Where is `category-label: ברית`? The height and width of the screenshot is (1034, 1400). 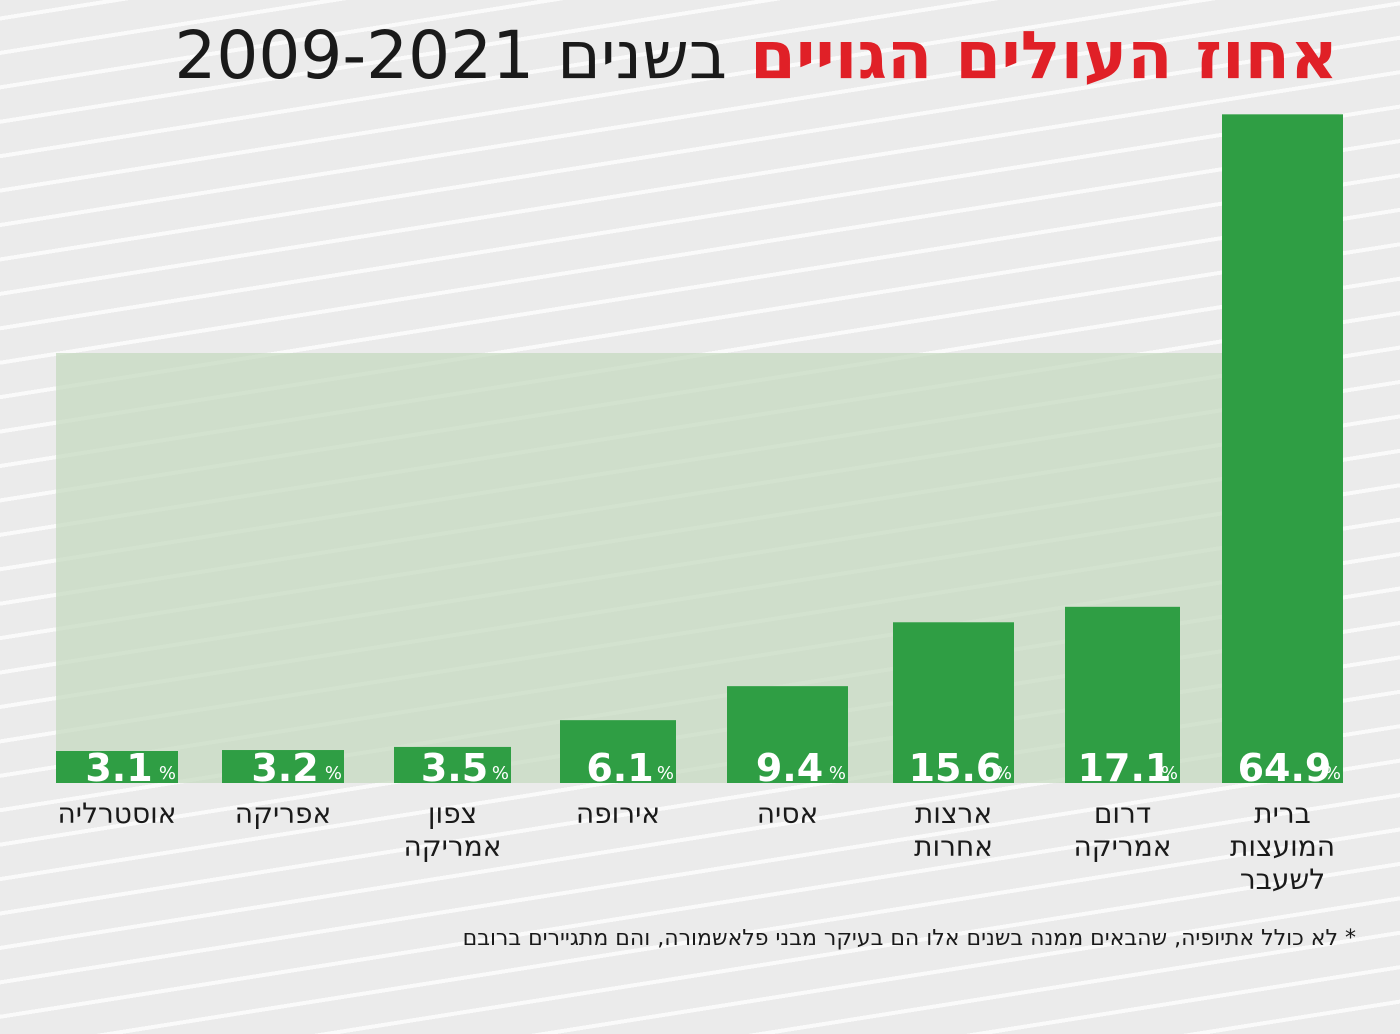 category-label: ברית is located at coordinates (1282, 813).